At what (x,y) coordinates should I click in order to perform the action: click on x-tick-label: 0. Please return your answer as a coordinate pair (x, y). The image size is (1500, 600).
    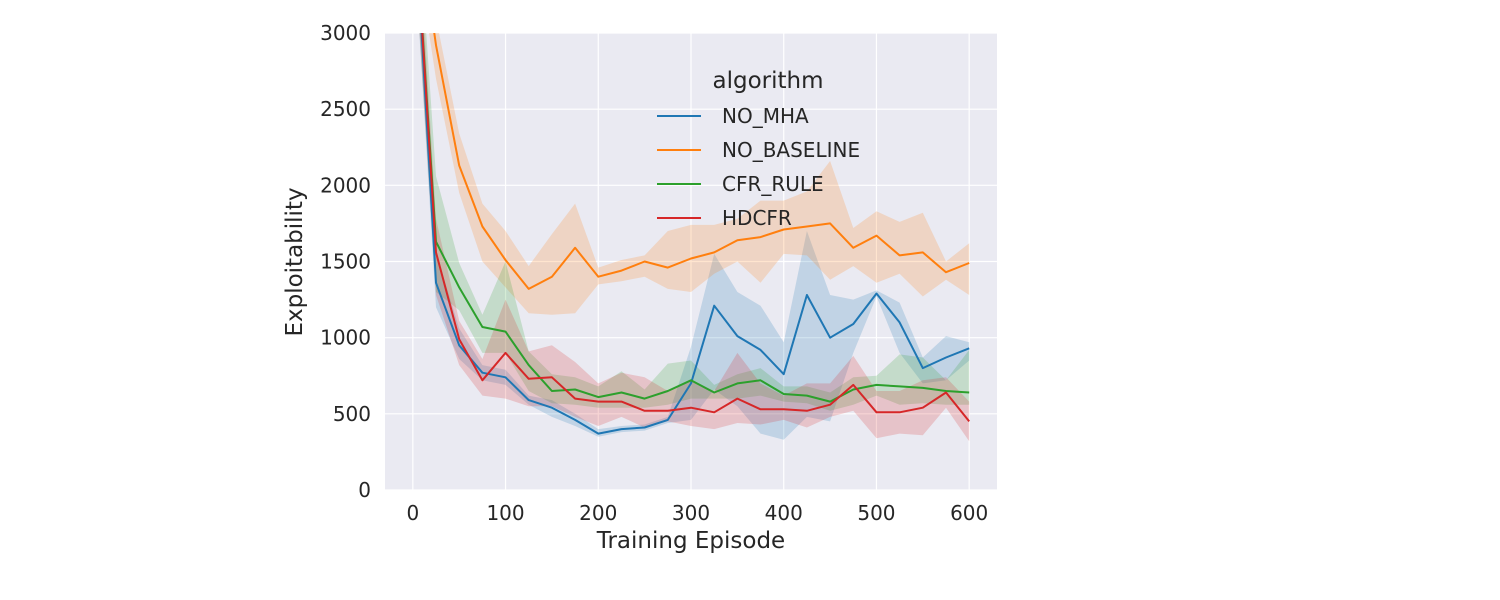
    Looking at the image, I should click on (412, 513).